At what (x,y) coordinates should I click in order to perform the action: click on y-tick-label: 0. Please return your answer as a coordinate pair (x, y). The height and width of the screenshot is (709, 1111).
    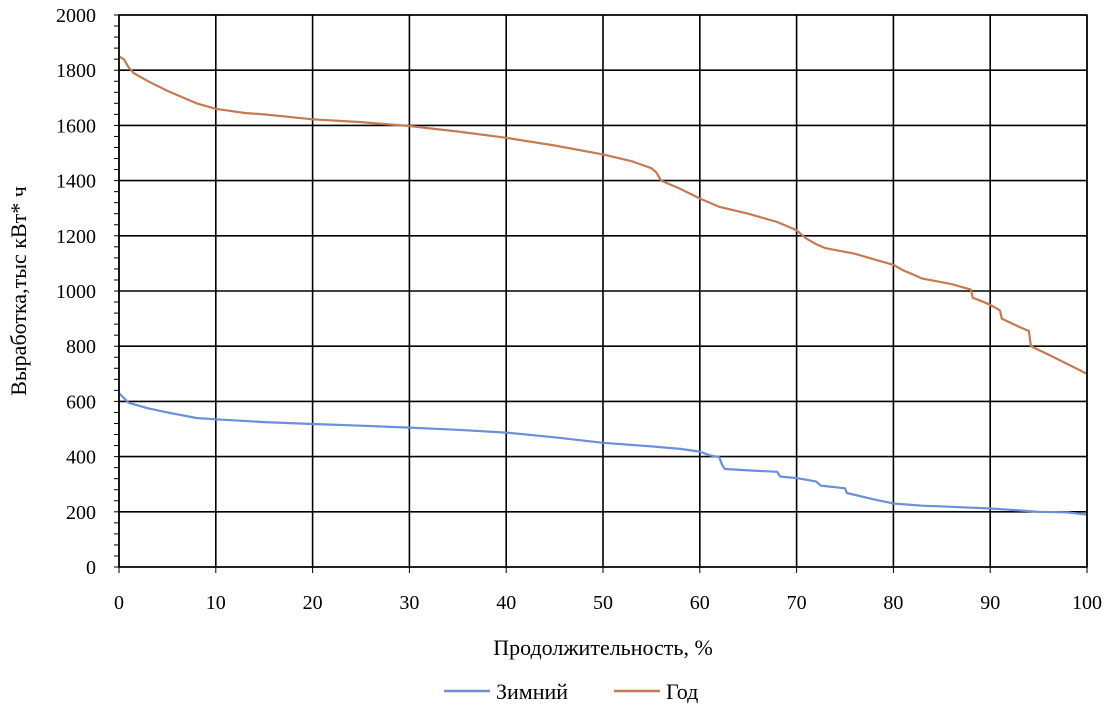
    Looking at the image, I should click on (91, 568).